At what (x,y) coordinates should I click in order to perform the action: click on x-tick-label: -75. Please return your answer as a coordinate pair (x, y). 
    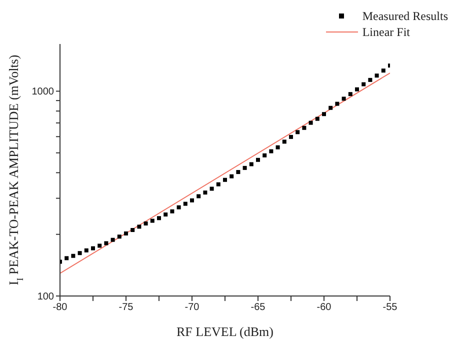
    Looking at the image, I should click on (126, 308).